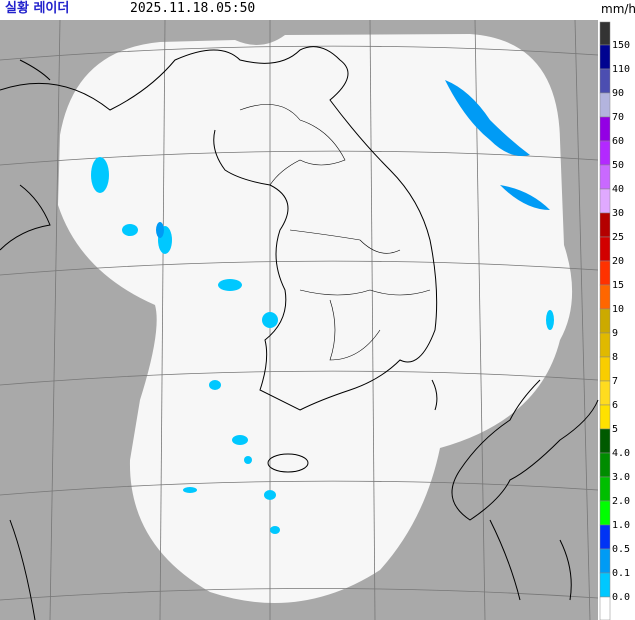 The width and height of the screenshot is (635, 620). What do you see at coordinates (618, 309) in the screenshot?
I see `legend-label: 10` at bounding box center [618, 309].